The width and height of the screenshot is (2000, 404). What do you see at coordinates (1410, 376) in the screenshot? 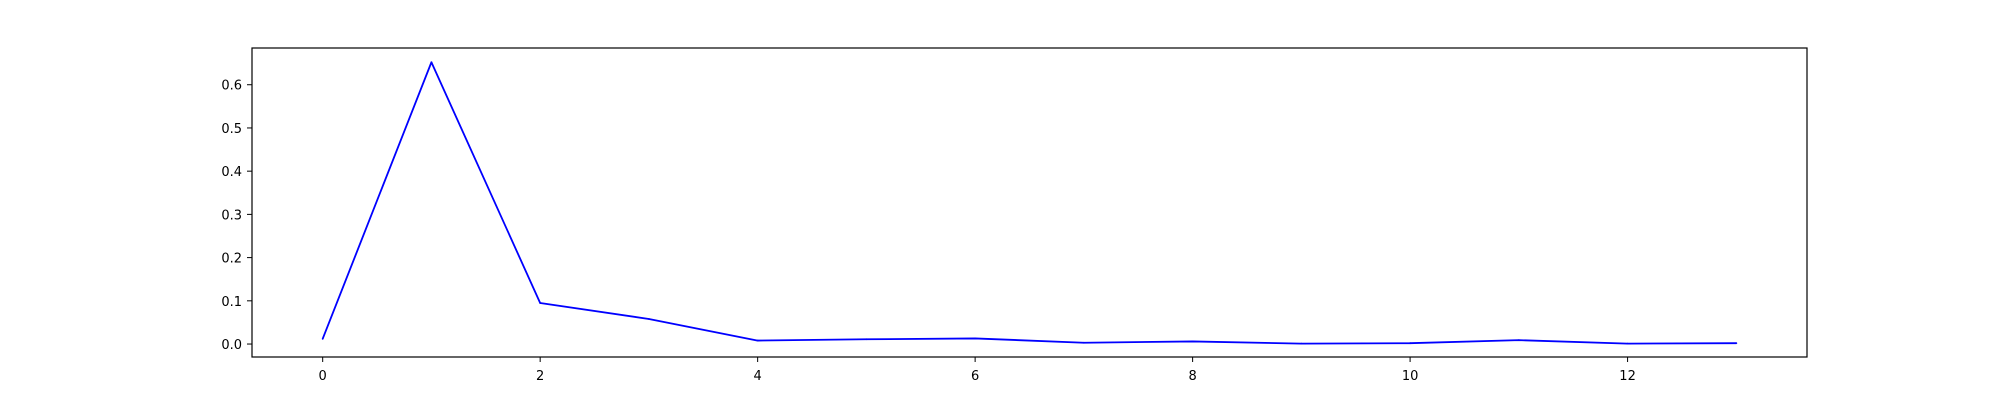
I see `x-tick-label: 10` at bounding box center [1410, 376].